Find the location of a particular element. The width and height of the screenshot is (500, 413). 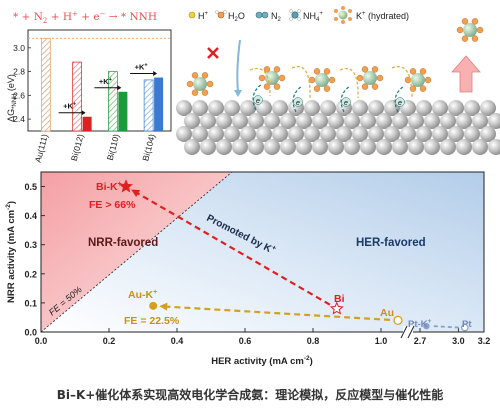

legend-h-plus: H+ is located at coordinates (203, 16).